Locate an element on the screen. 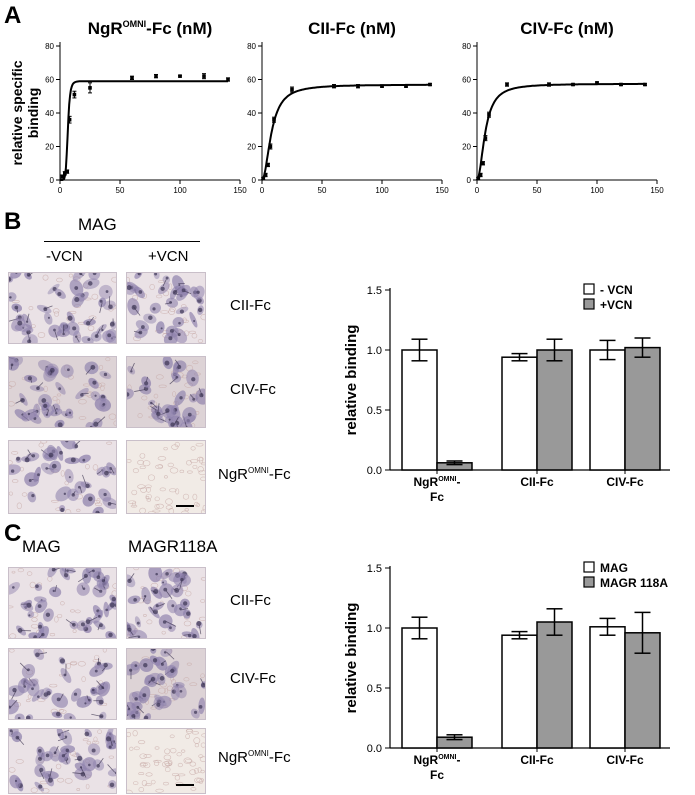  category-part: NgR is located at coordinates (426, 760).